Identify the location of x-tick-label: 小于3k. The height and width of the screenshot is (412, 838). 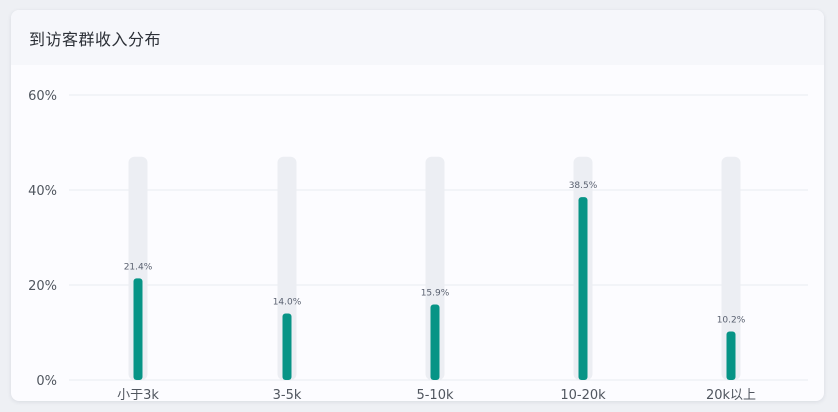
(138, 394).